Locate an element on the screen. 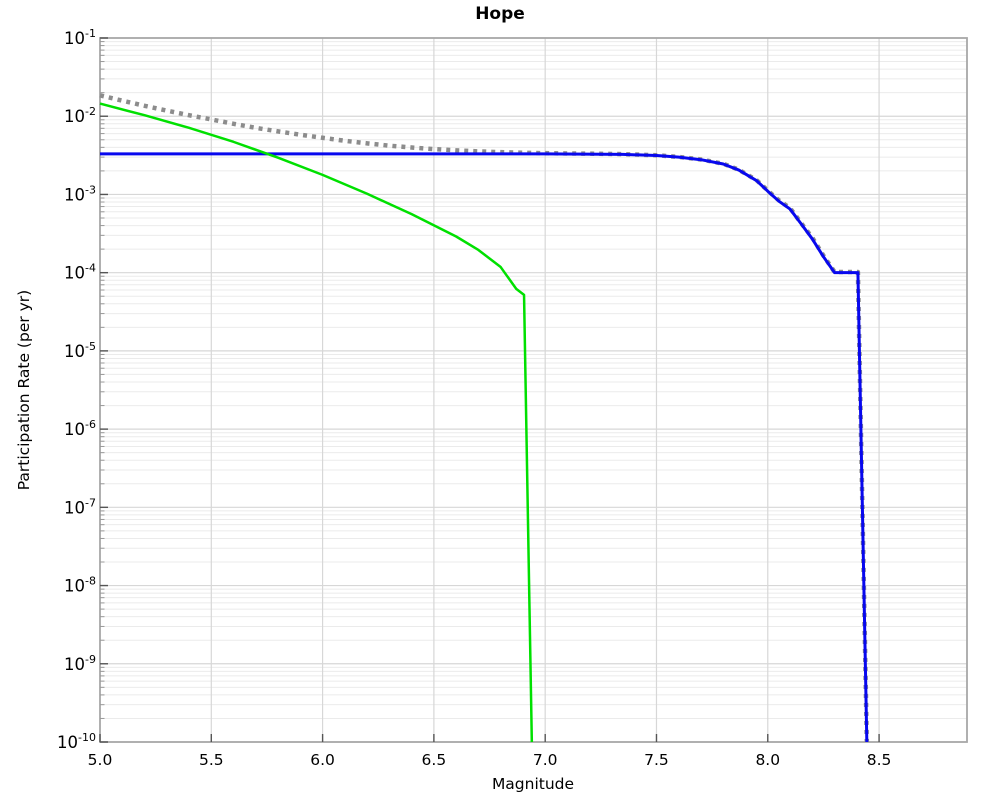 This screenshot has height=800, width=1000. x-tick-label: 6.5 is located at coordinates (434, 760).